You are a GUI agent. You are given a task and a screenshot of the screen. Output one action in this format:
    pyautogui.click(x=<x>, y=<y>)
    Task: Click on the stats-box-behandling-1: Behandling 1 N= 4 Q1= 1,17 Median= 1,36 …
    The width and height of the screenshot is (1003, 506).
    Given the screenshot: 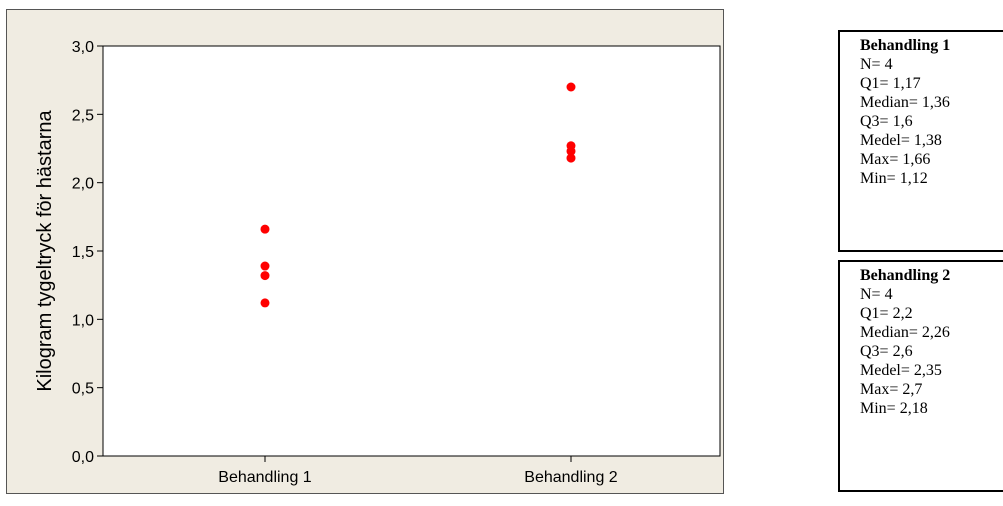 What is the action you would take?
    pyautogui.click(x=920, y=141)
    